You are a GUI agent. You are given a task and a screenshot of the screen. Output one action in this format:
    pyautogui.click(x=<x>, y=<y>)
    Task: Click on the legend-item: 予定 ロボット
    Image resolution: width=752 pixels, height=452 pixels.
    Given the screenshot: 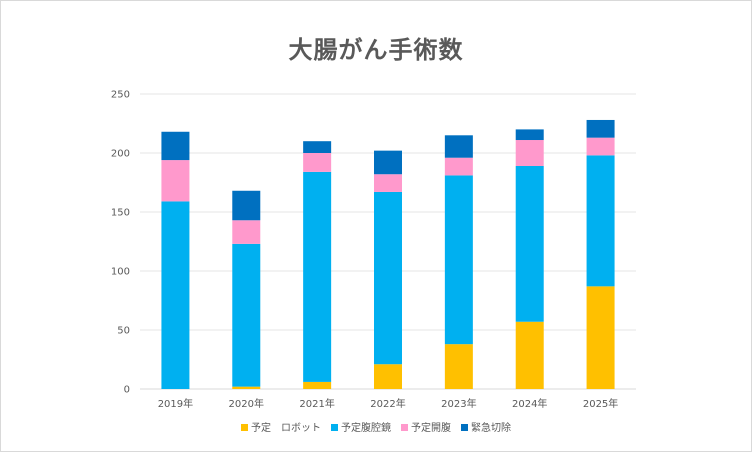 What is the action you would take?
    pyautogui.click(x=281, y=426)
    